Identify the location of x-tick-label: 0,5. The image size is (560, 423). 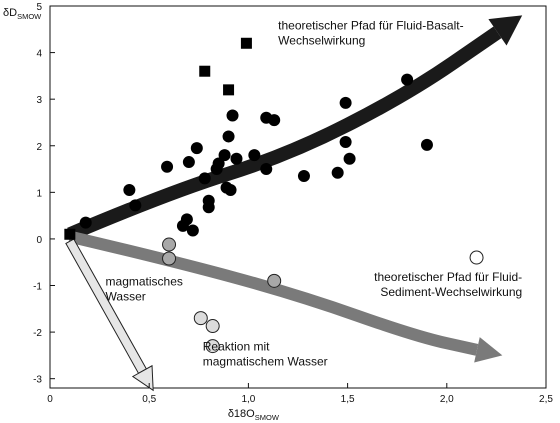
(149, 399).